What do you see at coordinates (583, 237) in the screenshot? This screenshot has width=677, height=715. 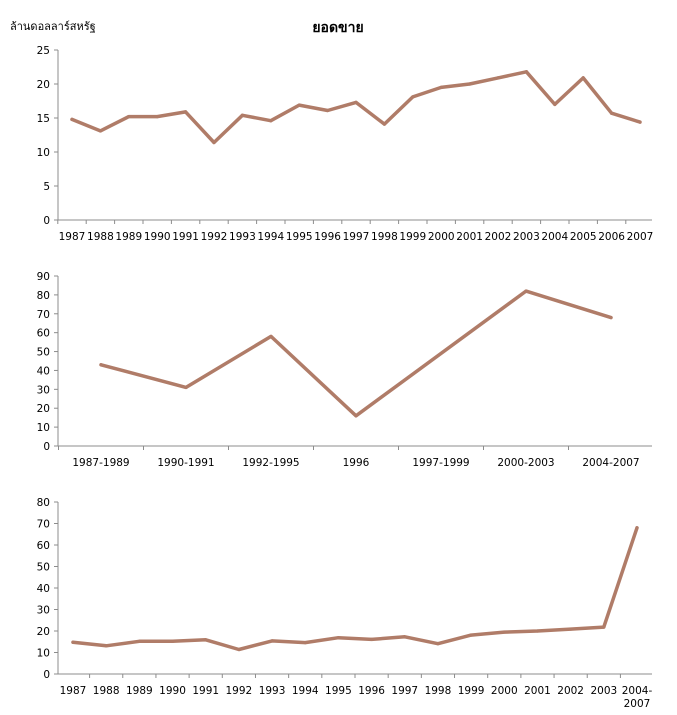 I see `x-tick-label: 2005` at bounding box center [583, 237].